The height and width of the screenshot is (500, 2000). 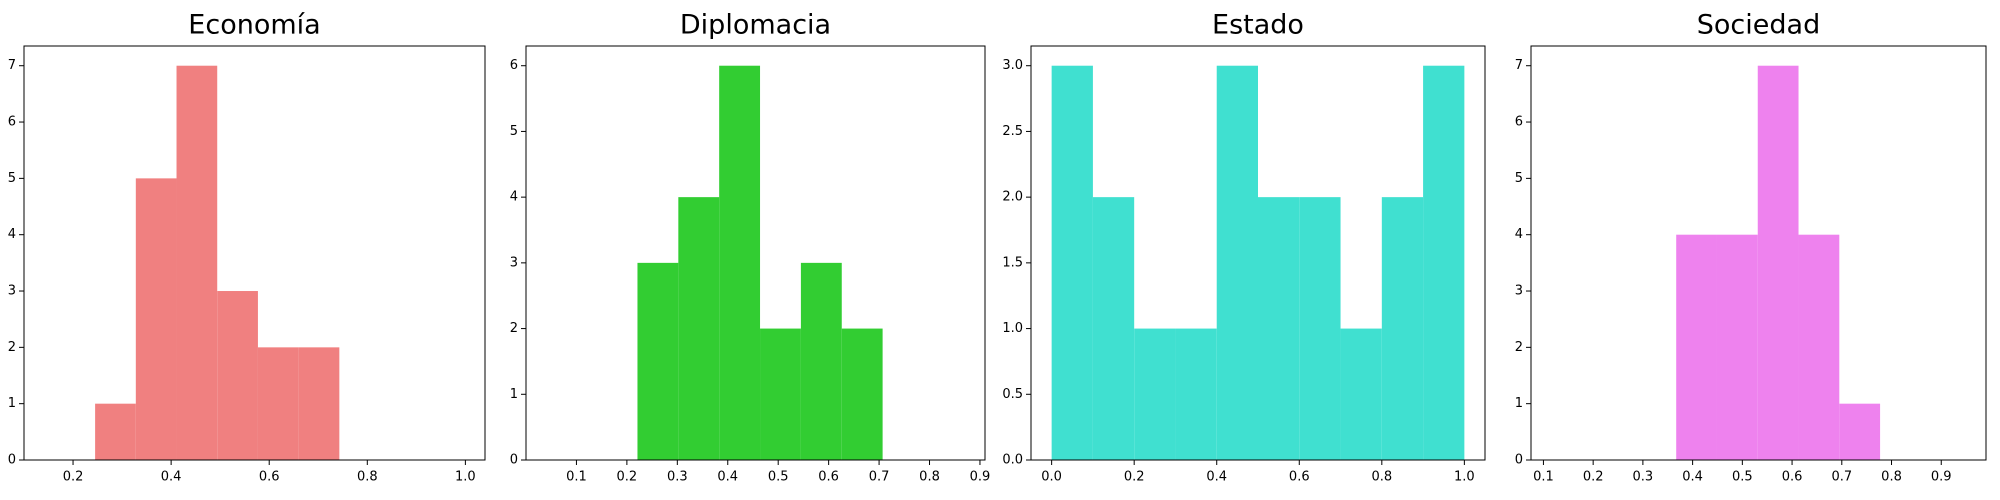 I want to click on y-tick-label: 0.5, so click(x=1012, y=394).